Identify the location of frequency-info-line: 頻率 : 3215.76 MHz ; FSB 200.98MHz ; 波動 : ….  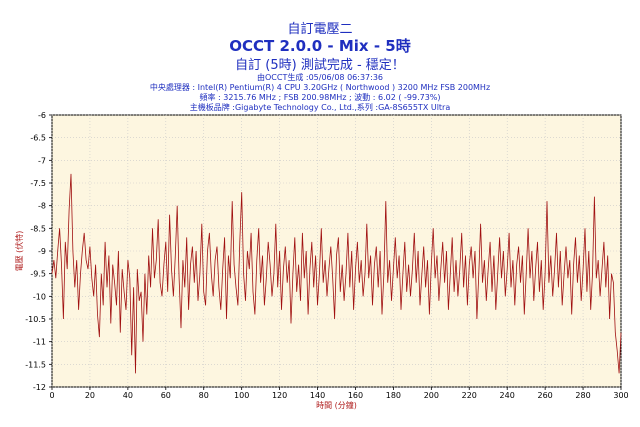
(320, 97).